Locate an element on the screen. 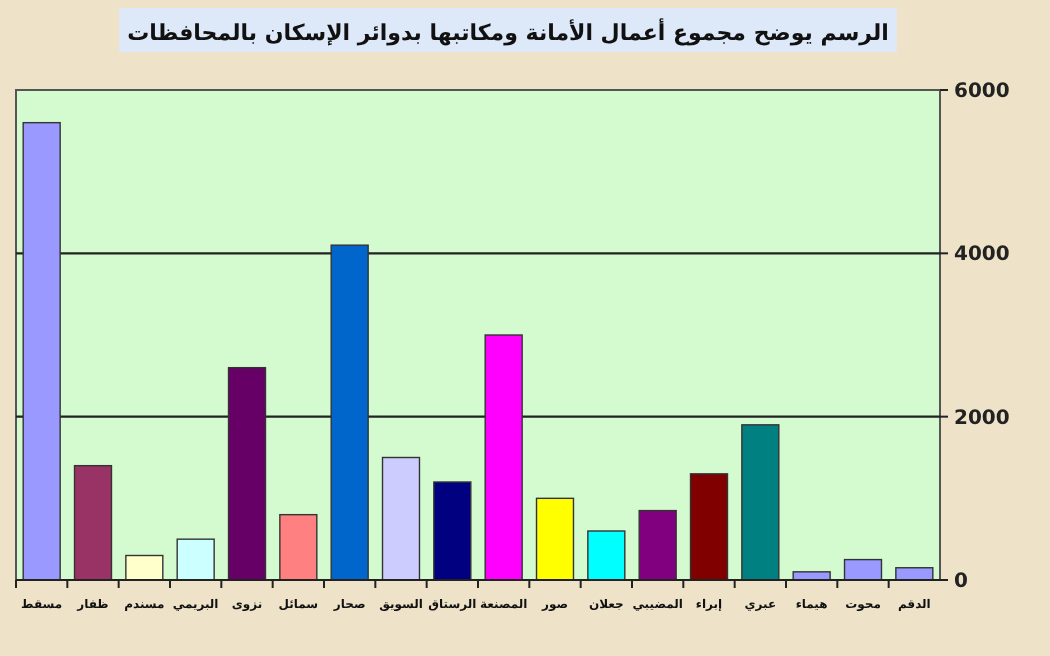 This screenshot has height=656, width=1050. y-tick-label: 0 is located at coordinates (961, 582).